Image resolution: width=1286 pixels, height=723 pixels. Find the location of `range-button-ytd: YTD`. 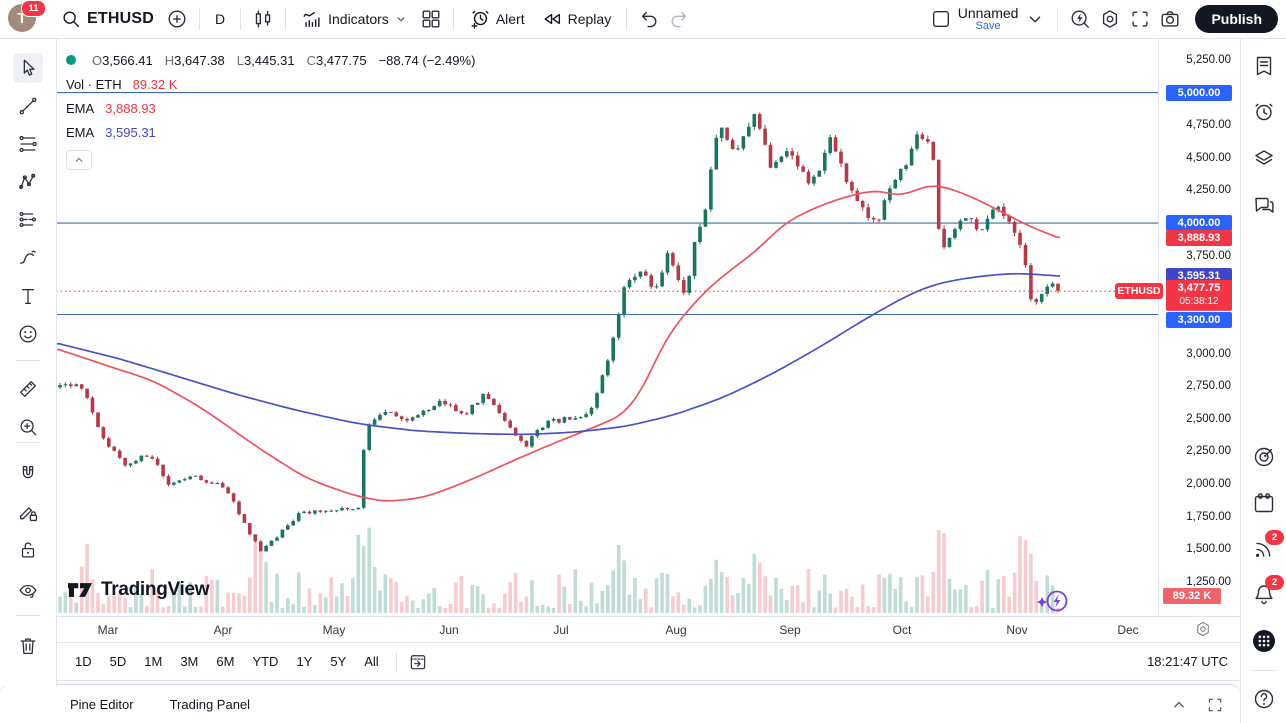

range-button-ytd: YTD is located at coordinates (265, 661).